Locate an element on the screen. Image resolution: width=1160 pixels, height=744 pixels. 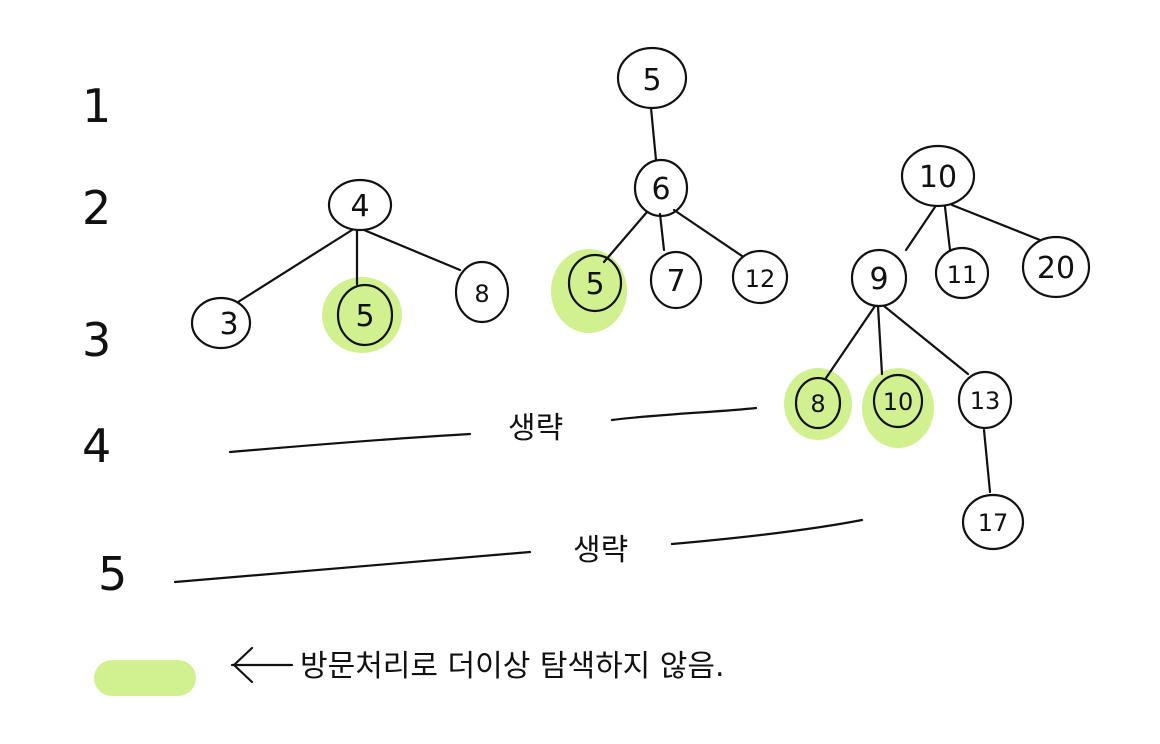
node-9-label: 9 is located at coordinates (878, 279).